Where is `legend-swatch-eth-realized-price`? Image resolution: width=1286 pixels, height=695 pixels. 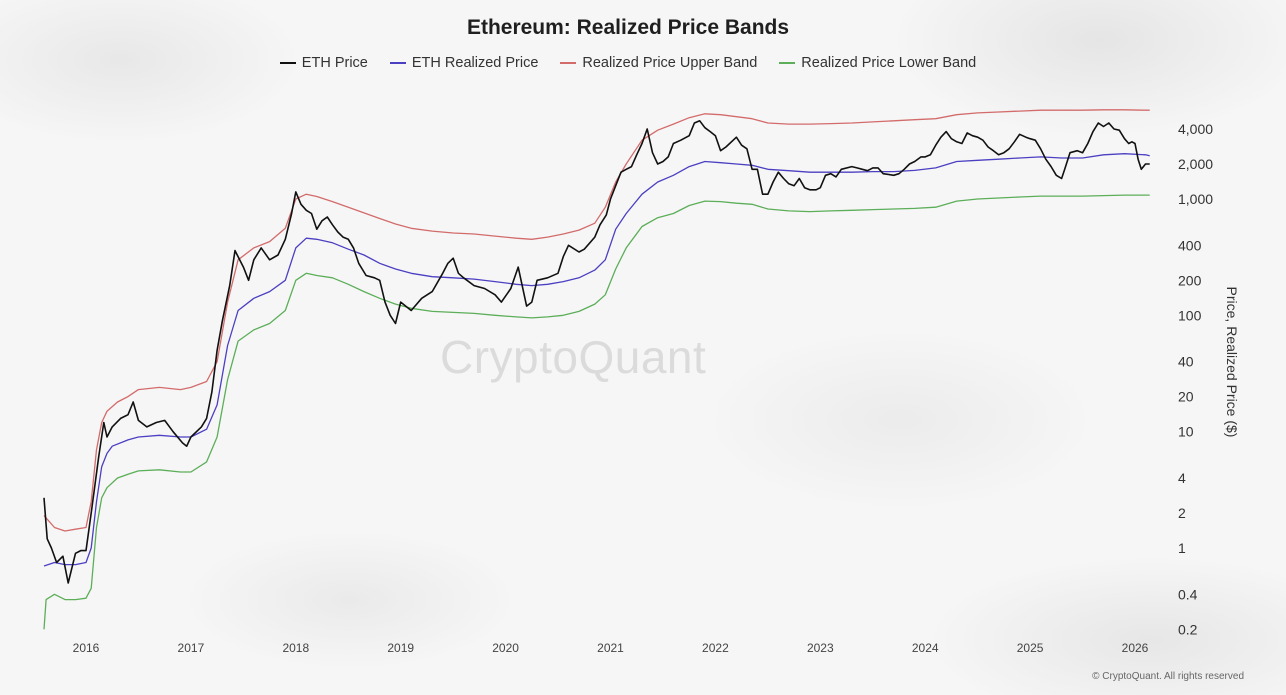 legend-swatch-eth-realized-price is located at coordinates (397, 63).